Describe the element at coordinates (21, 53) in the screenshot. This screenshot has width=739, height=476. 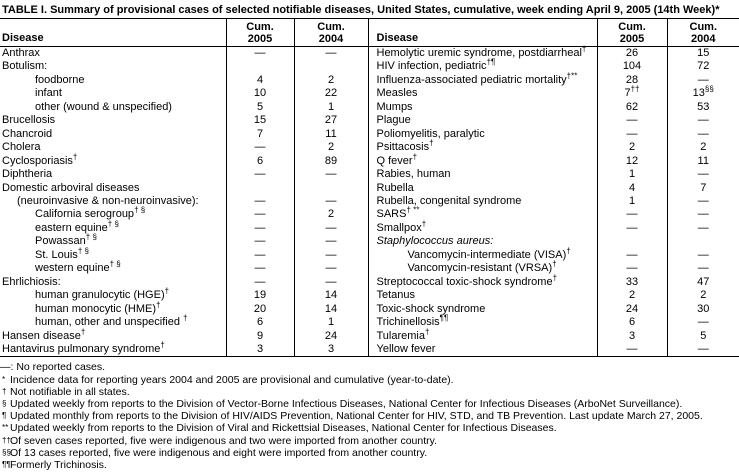
I see `disease-label: Anthrax` at that location.